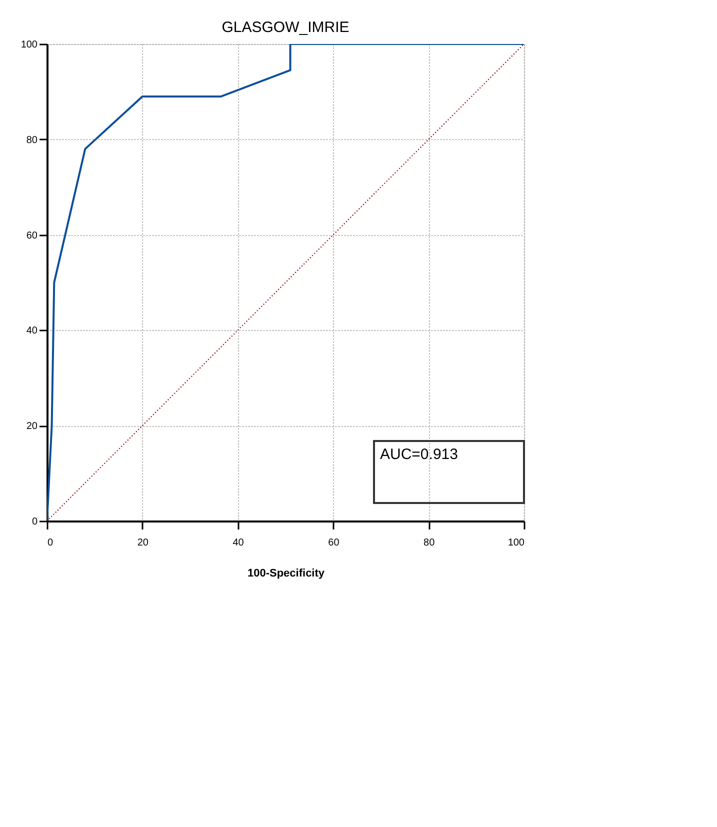 The height and width of the screenshot is (827, 717). Describe the element at coordinates (51, 543) in the screenshot. I see `x-tick-label: 0` at that location.